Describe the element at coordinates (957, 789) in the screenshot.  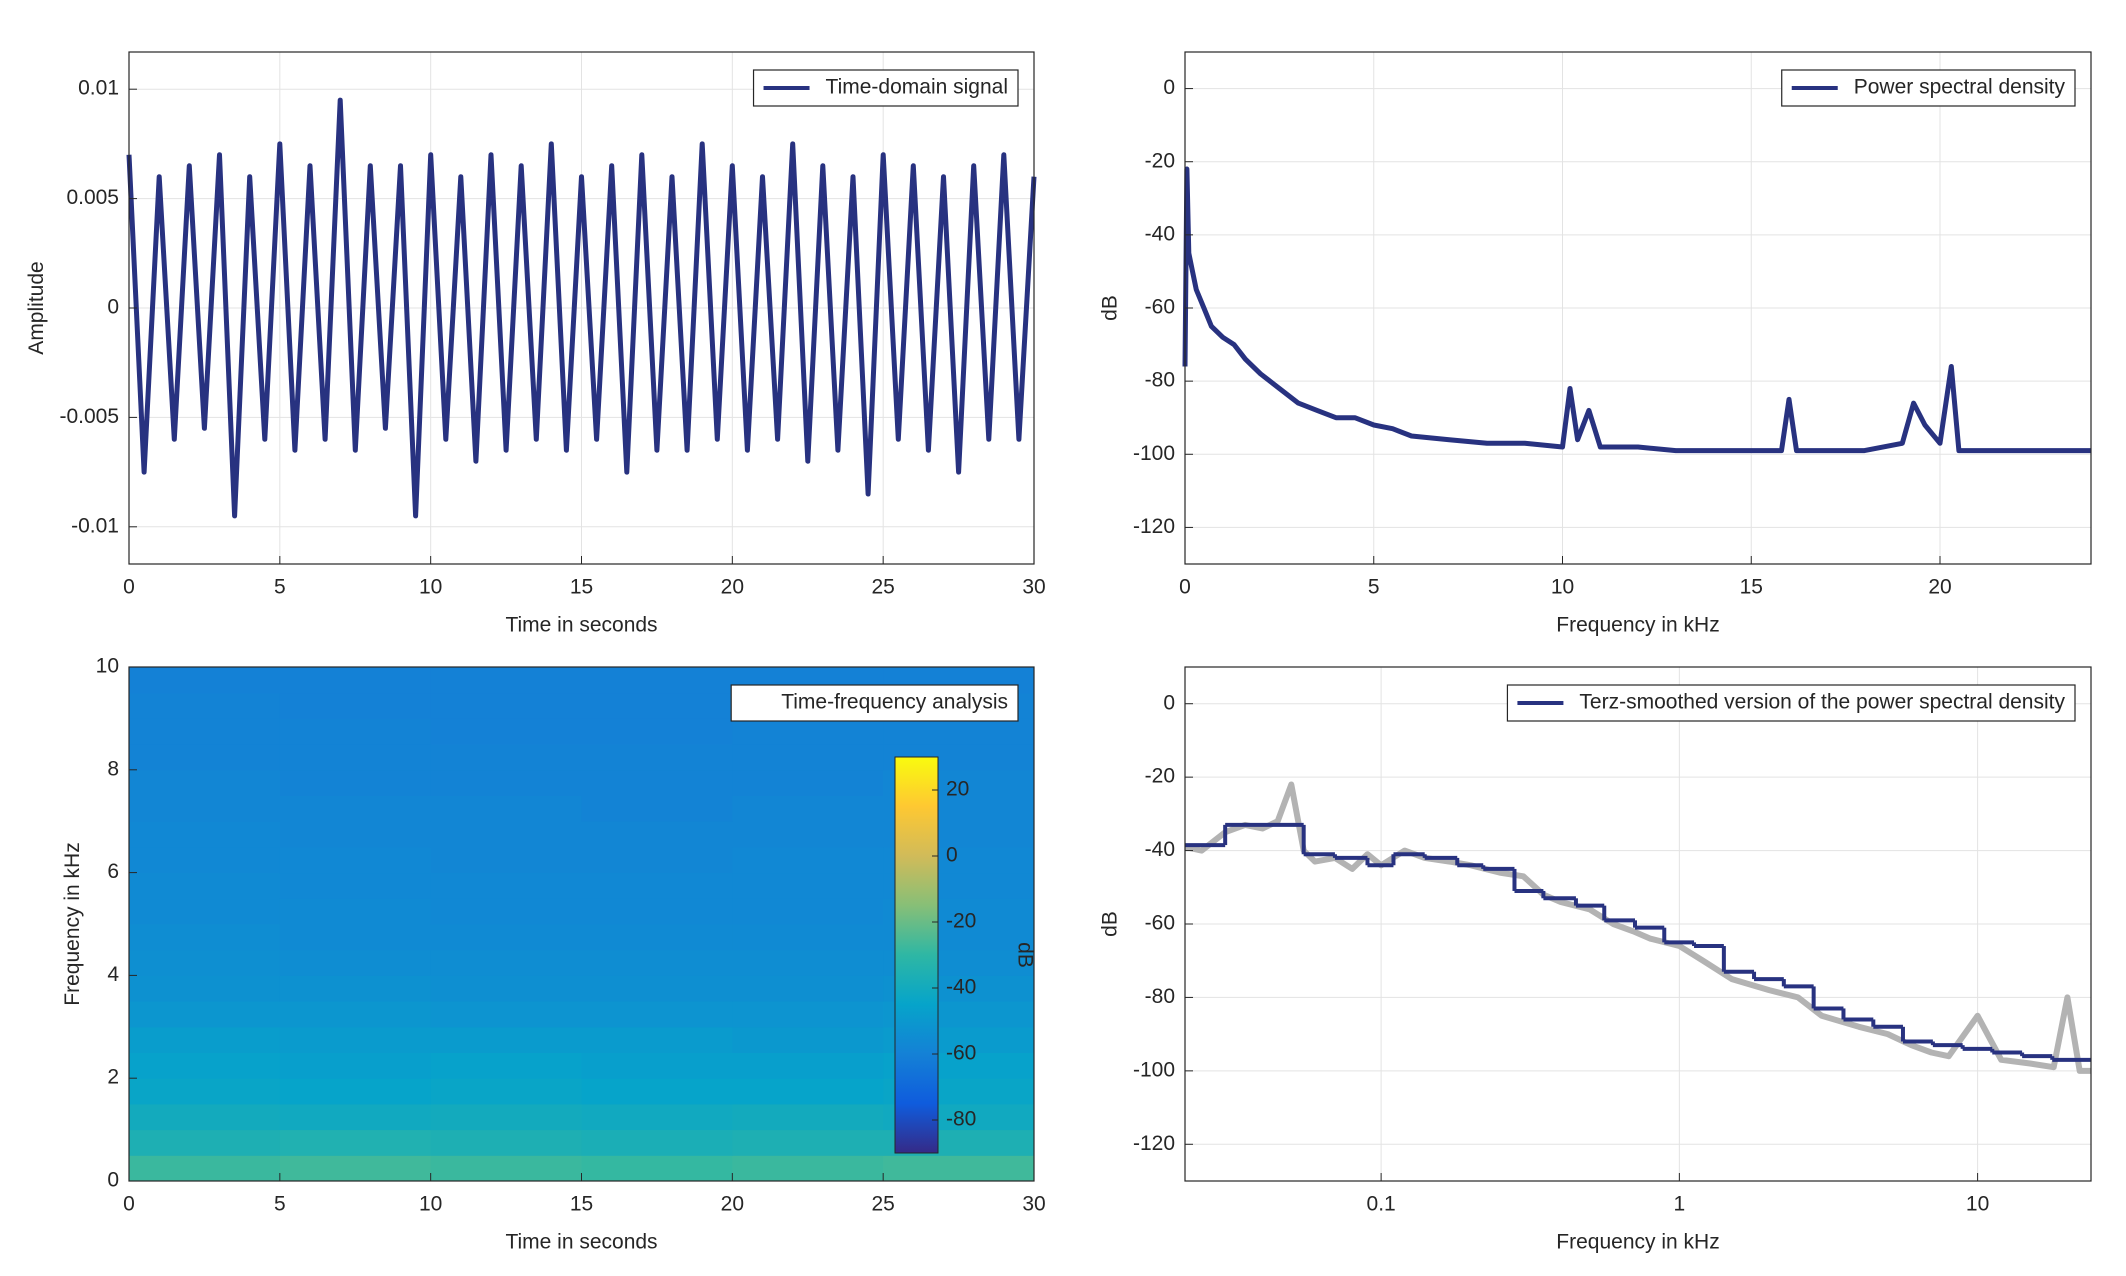
I see `colorbar-tick-label: 20` at that location.